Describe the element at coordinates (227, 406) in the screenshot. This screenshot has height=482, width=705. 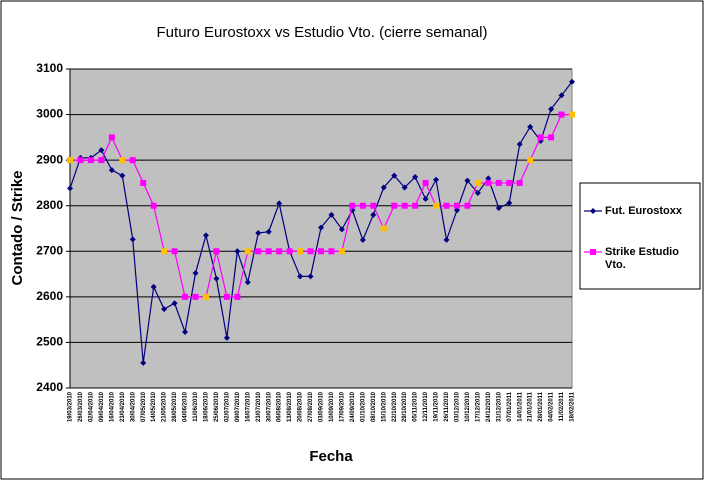
I see `x-tick-label: 02/07/2010` at that location.